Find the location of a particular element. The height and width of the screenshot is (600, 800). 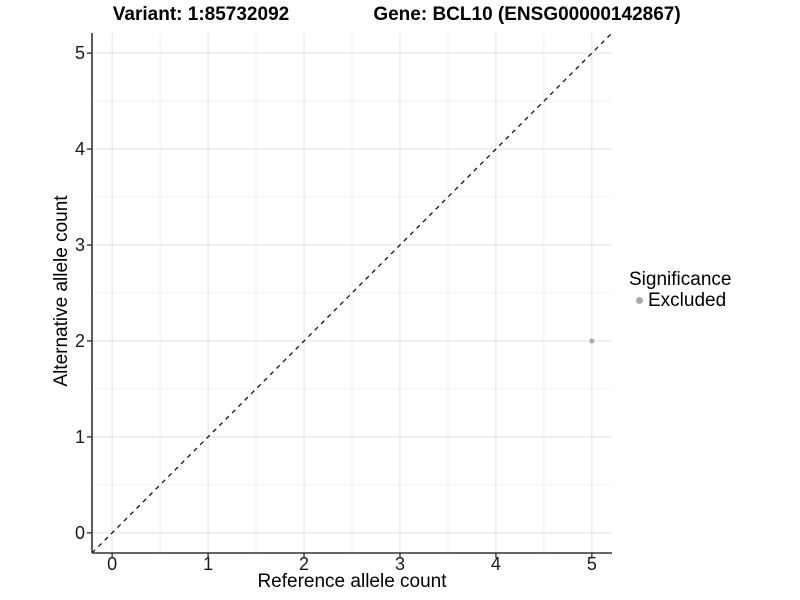

x-tick-label: 1 is located at coordinates (208, 564).